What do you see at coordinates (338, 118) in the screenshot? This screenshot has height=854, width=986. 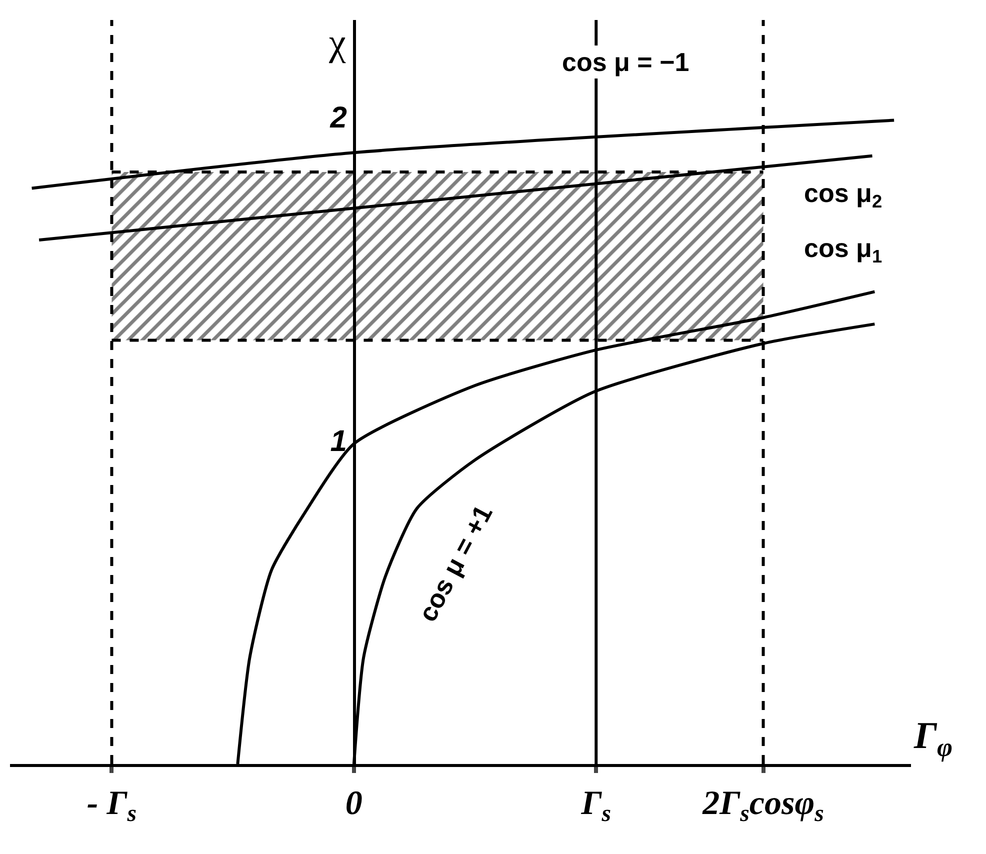 I see `y-tick-label: 2` at bounding box center [338, 118].